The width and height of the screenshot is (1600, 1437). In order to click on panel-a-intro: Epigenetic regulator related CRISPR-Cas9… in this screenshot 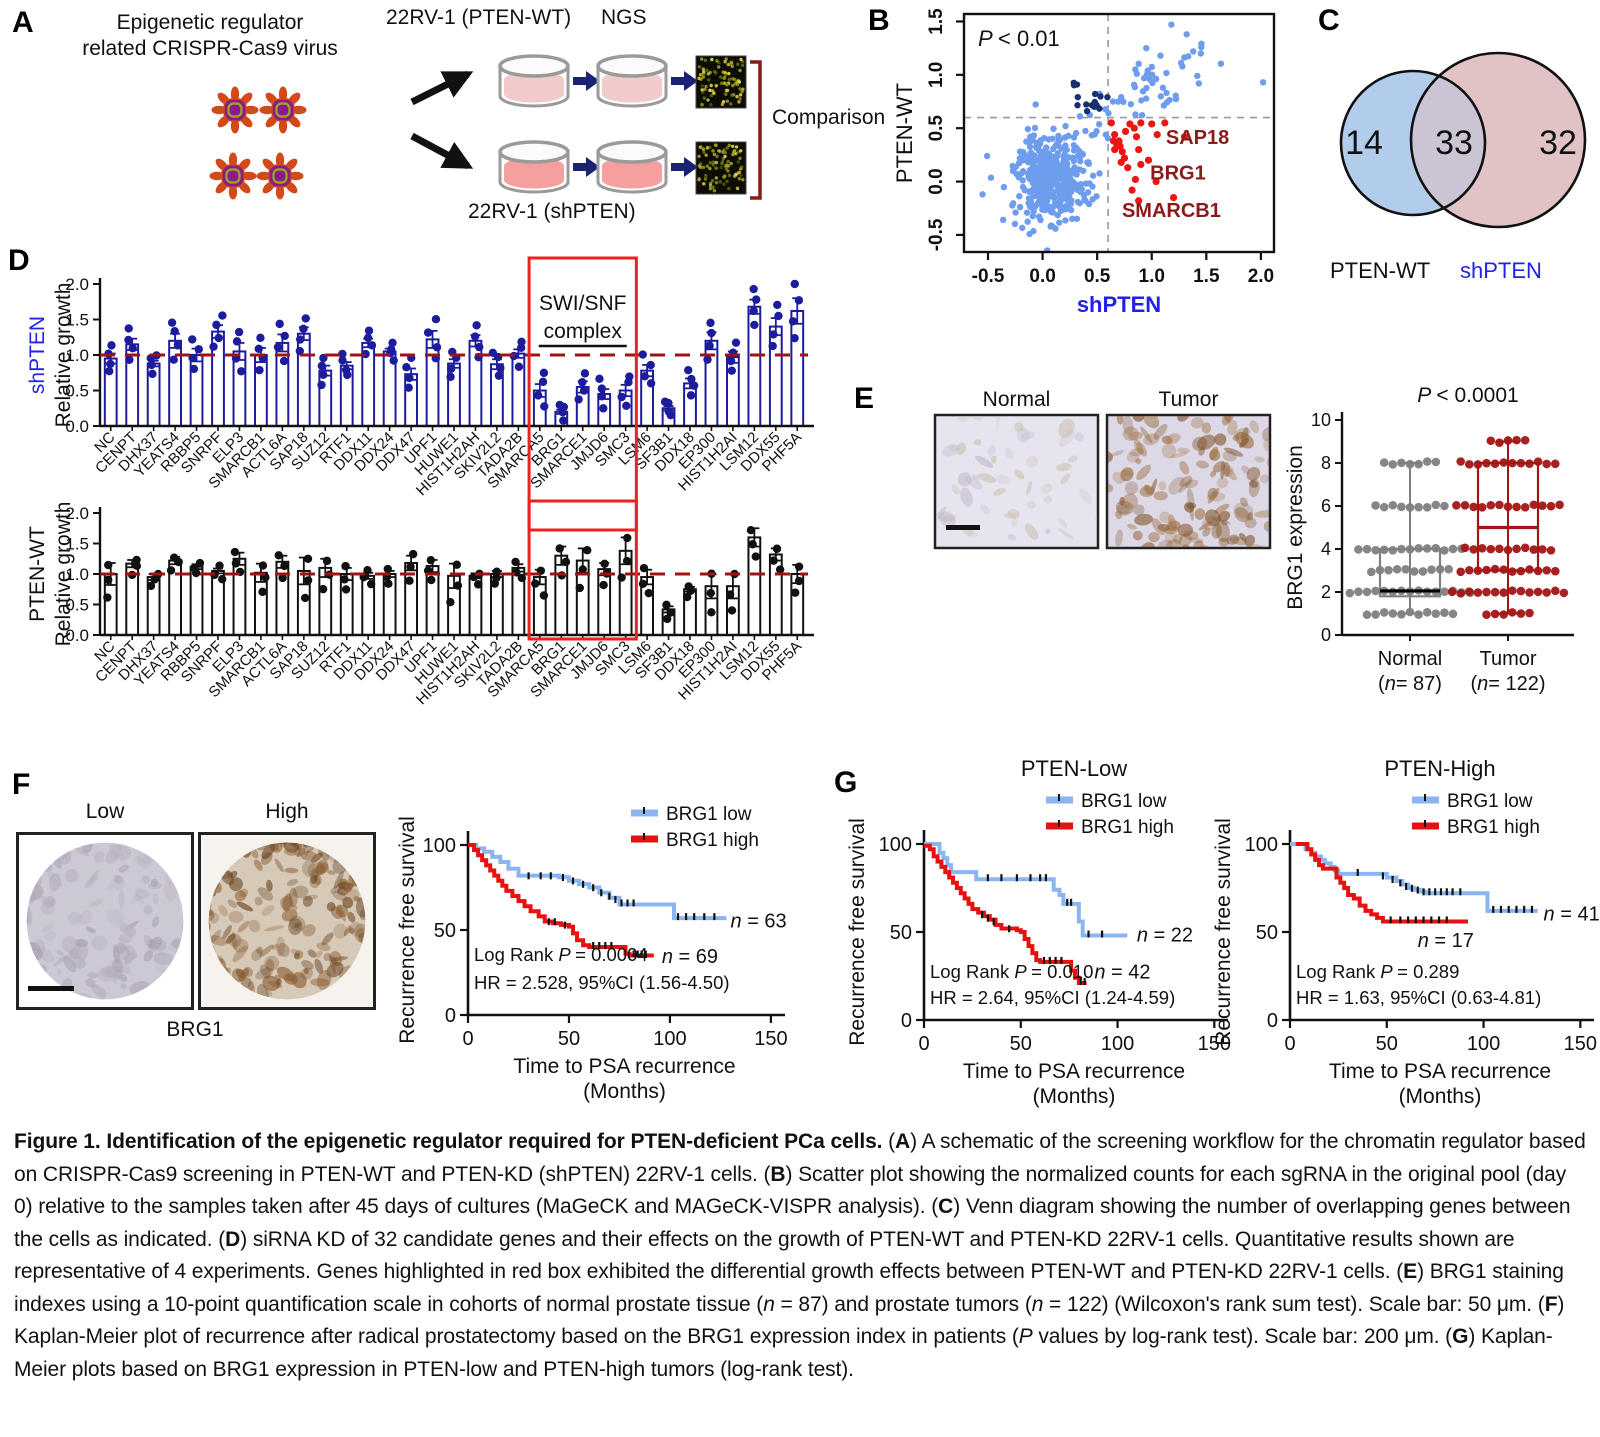, I will do `click(210, 36)`.